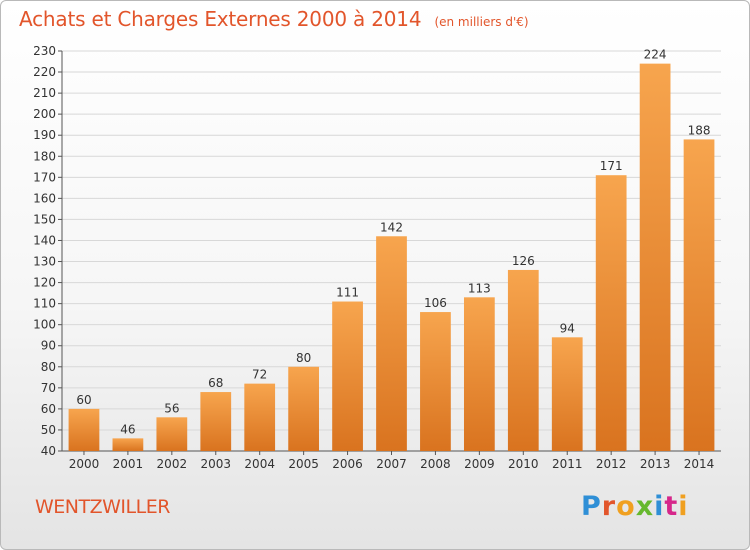 The height and width of the screenshot is (550, 750). Describe the element at coordinates (699, 464) in the screenshot. I see `x-tick-label-2014: 2014` at that location.